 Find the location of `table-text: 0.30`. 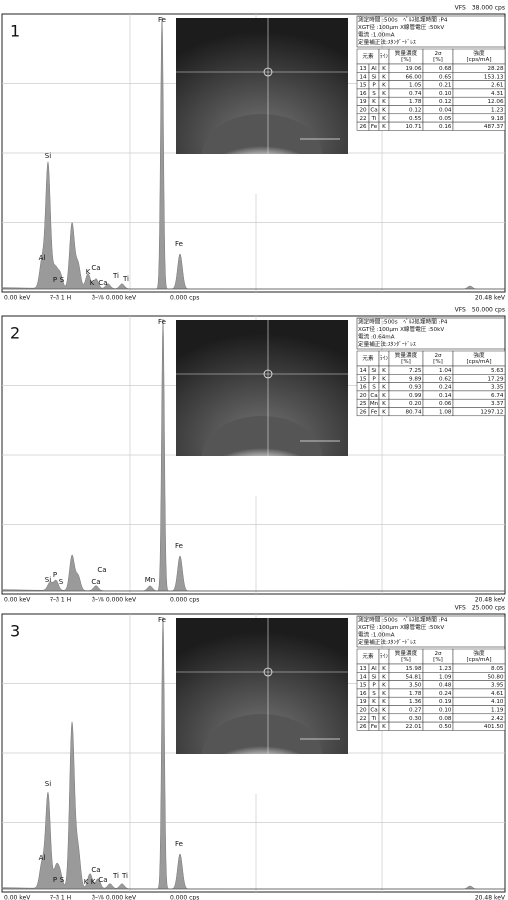

table-text: 0.30 is located at coordinates (415, 719).